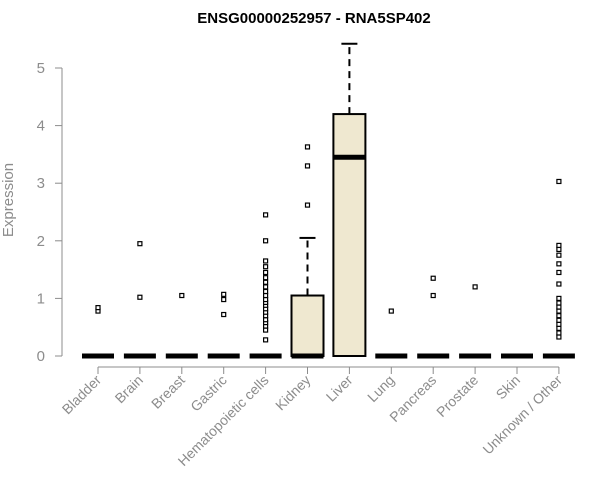  I want to click on x-tick-label: Skin, so click(508, 387).